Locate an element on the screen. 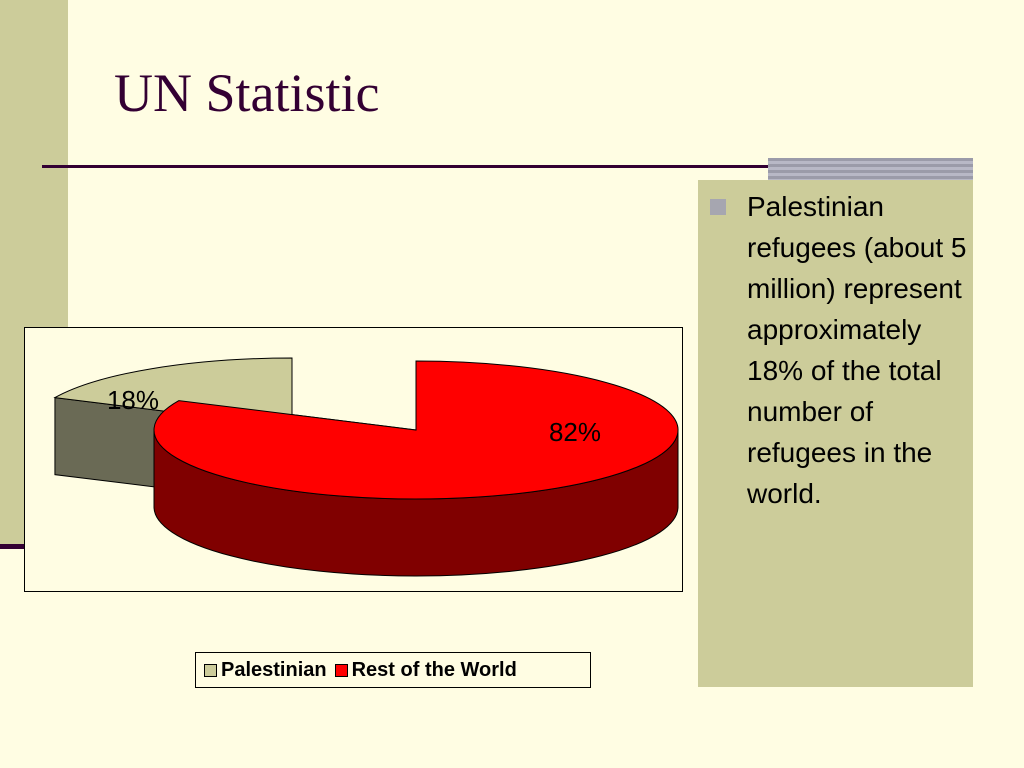 Image resolution: width=1024 pixels, height=768 pixels. data-label-palestinian: 18% is located at coordinates (133, 400).